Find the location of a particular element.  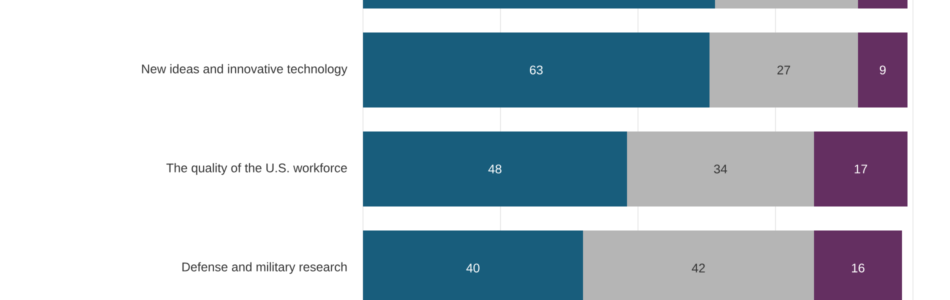

data-label: 42 is located at coordinates (698, 268).